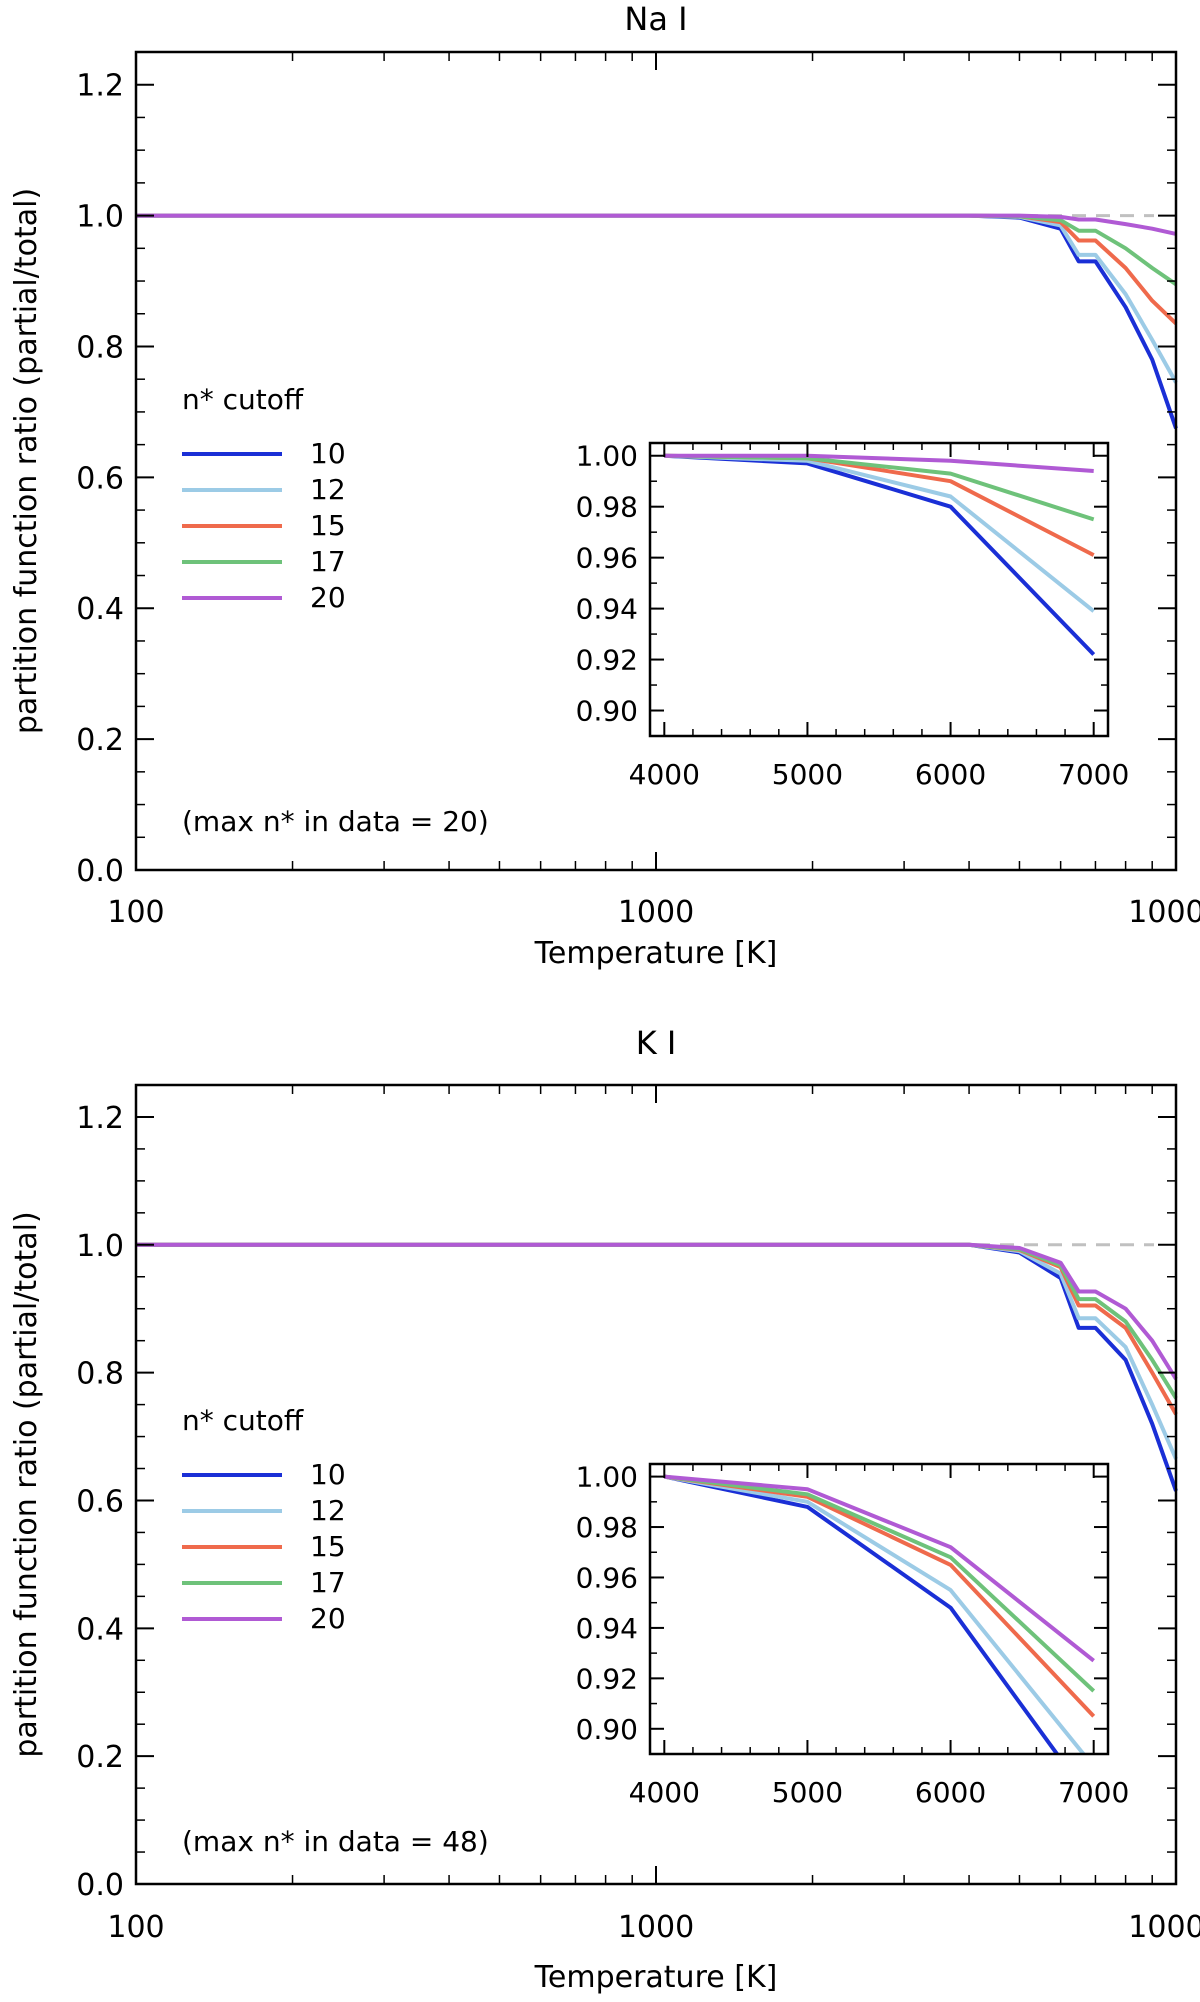 This screenshot has height=2002, width=1200. I want to click on inset-background, so click(879, 1609).